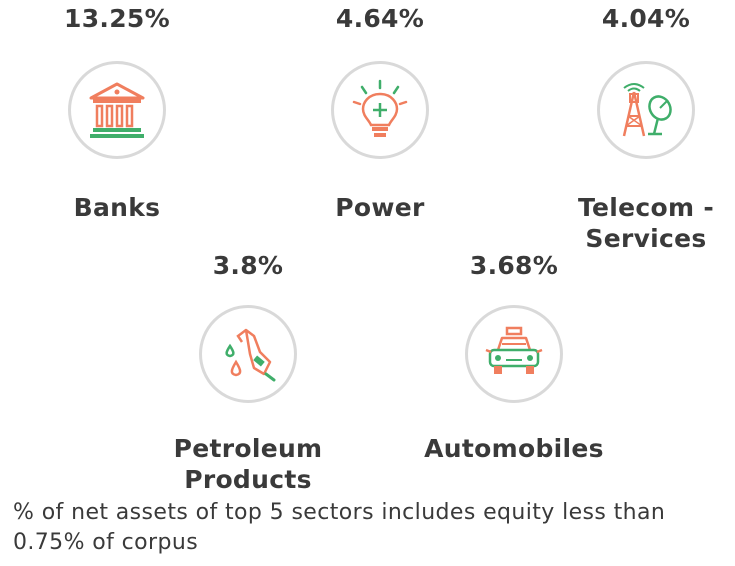 Image resolution: width=735 pixels, height=566 pixels. I want to click on fuel-nozzle-icon, so click(248, 354).